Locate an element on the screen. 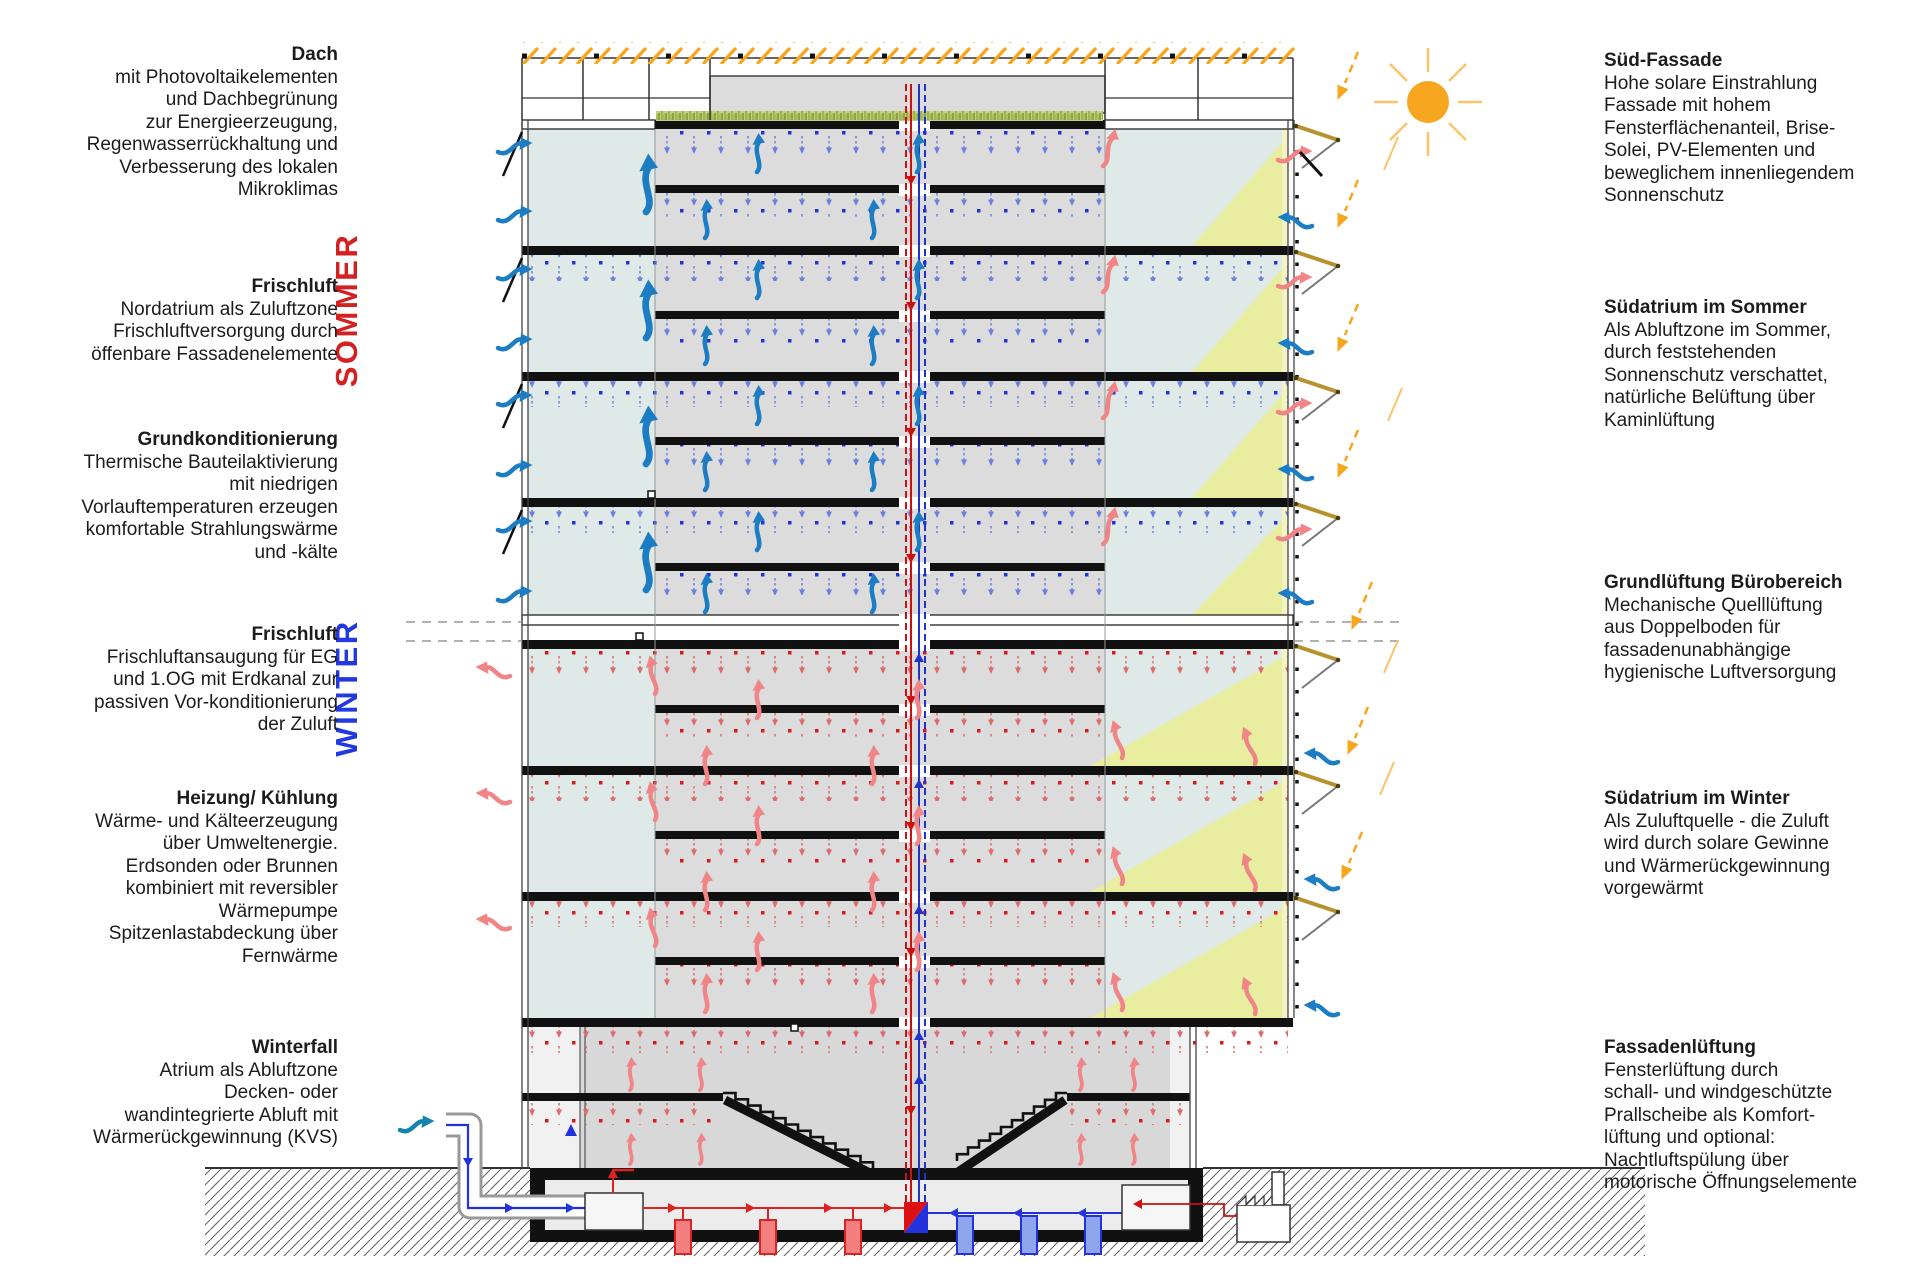 The width and height of the screenshot is (1920, 1280). basement-plant is located at coordinates (937, 1211).